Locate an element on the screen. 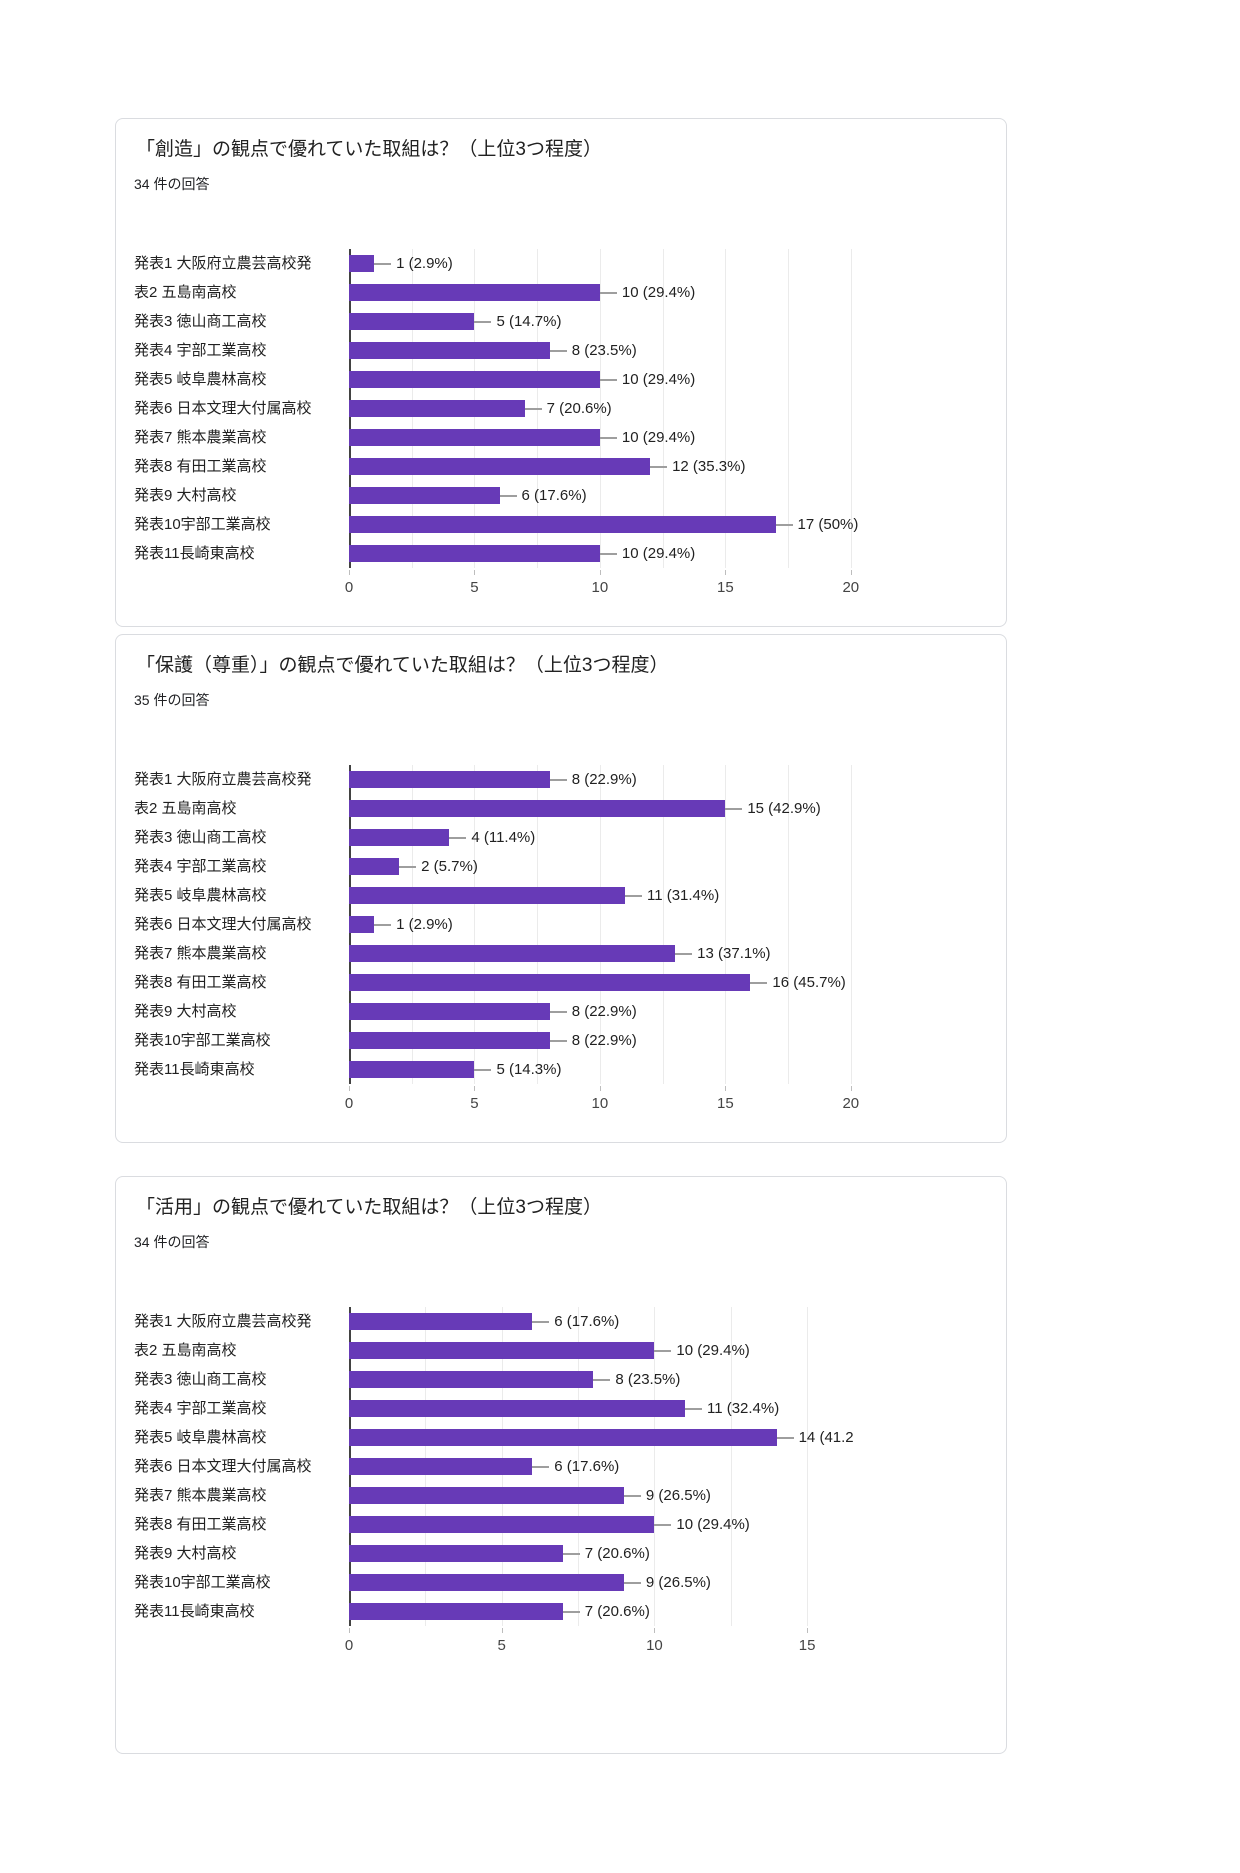  bar-row: 11 (32.4%) is located at coordinates (630, 1408).